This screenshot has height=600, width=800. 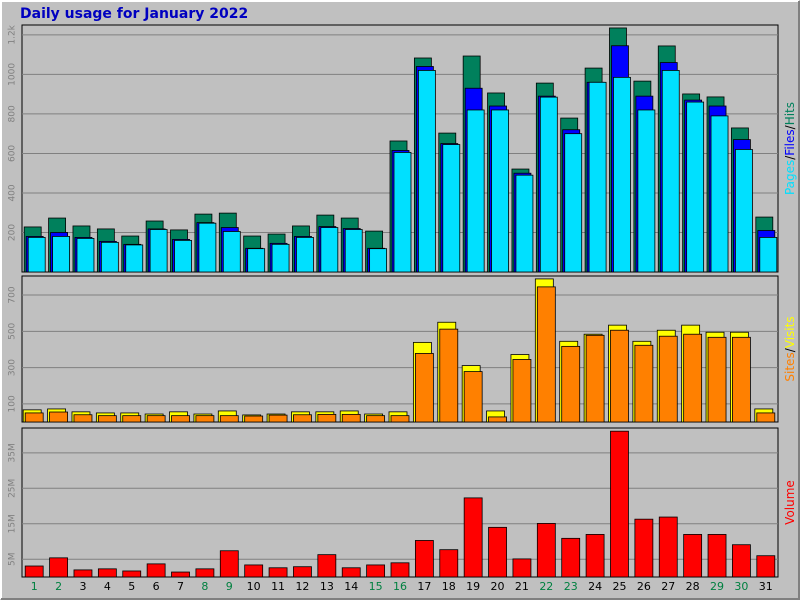 I want to click on y-tick-label: 600, so click(x=13, y=153).